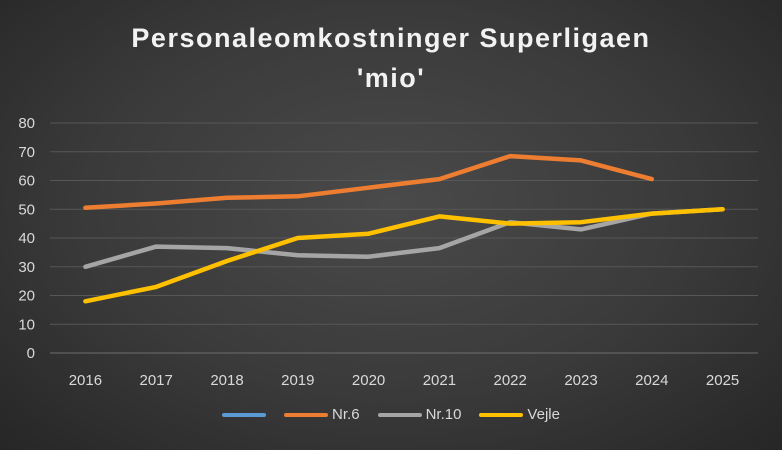 Image resolution: width=782 pixels, height=450 pixels. I want to click on x-tick-label: 2018, so click(226, 380).